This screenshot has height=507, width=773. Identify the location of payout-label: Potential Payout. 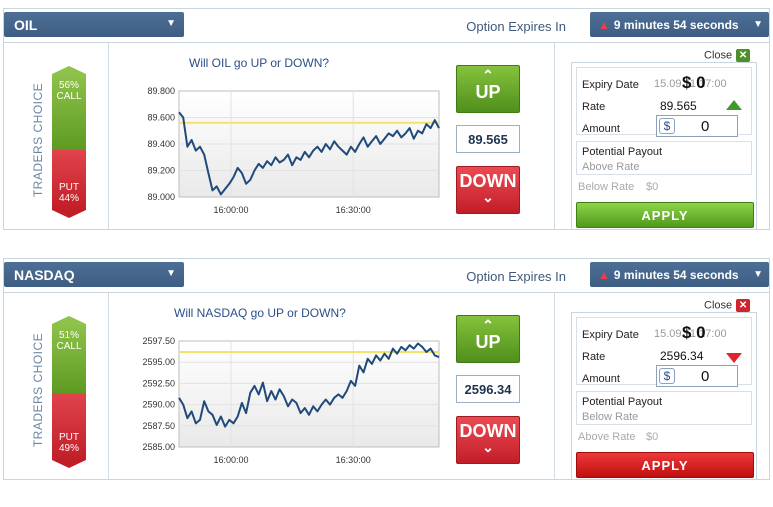
(622, 402).